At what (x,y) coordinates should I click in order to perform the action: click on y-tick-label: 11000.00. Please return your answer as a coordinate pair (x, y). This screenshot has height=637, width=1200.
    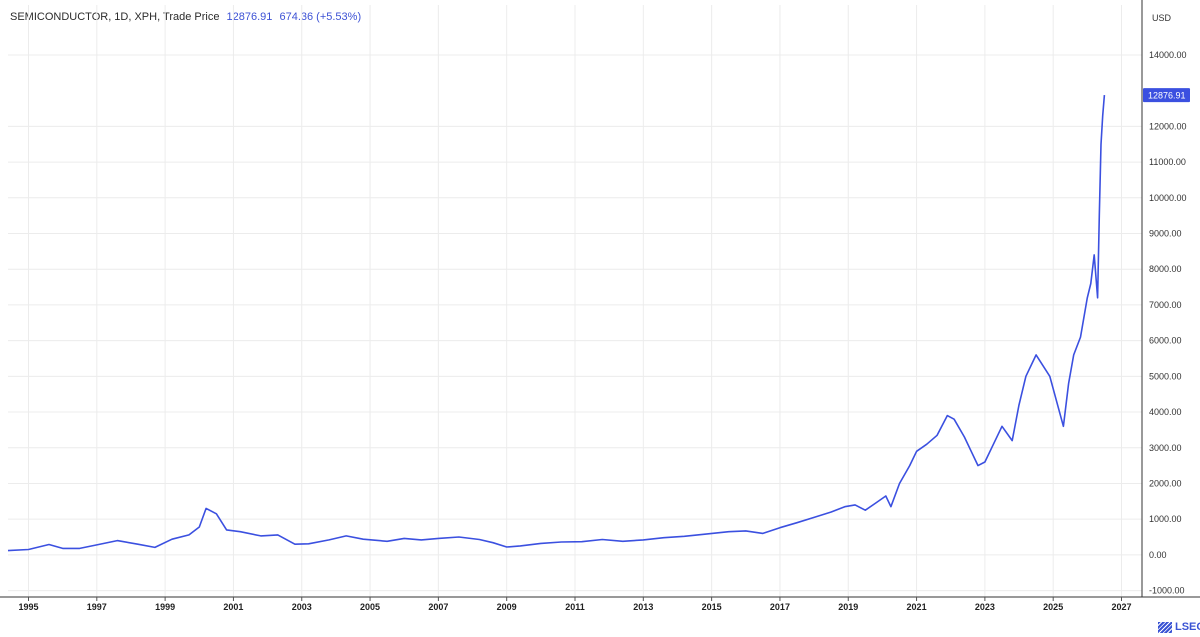
    Looking at the image, I should click on (1167, 162).